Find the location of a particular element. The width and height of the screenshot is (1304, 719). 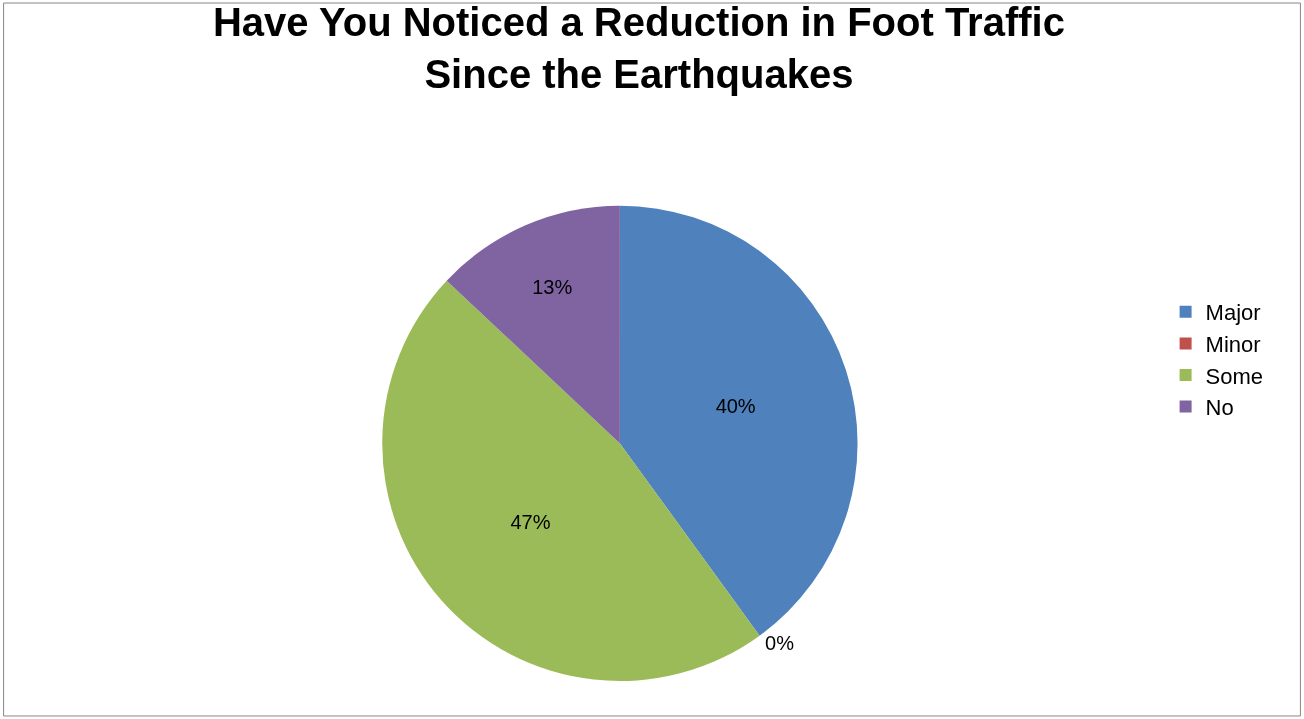

legend-label: Minor is located at coordinates (1233, 344).